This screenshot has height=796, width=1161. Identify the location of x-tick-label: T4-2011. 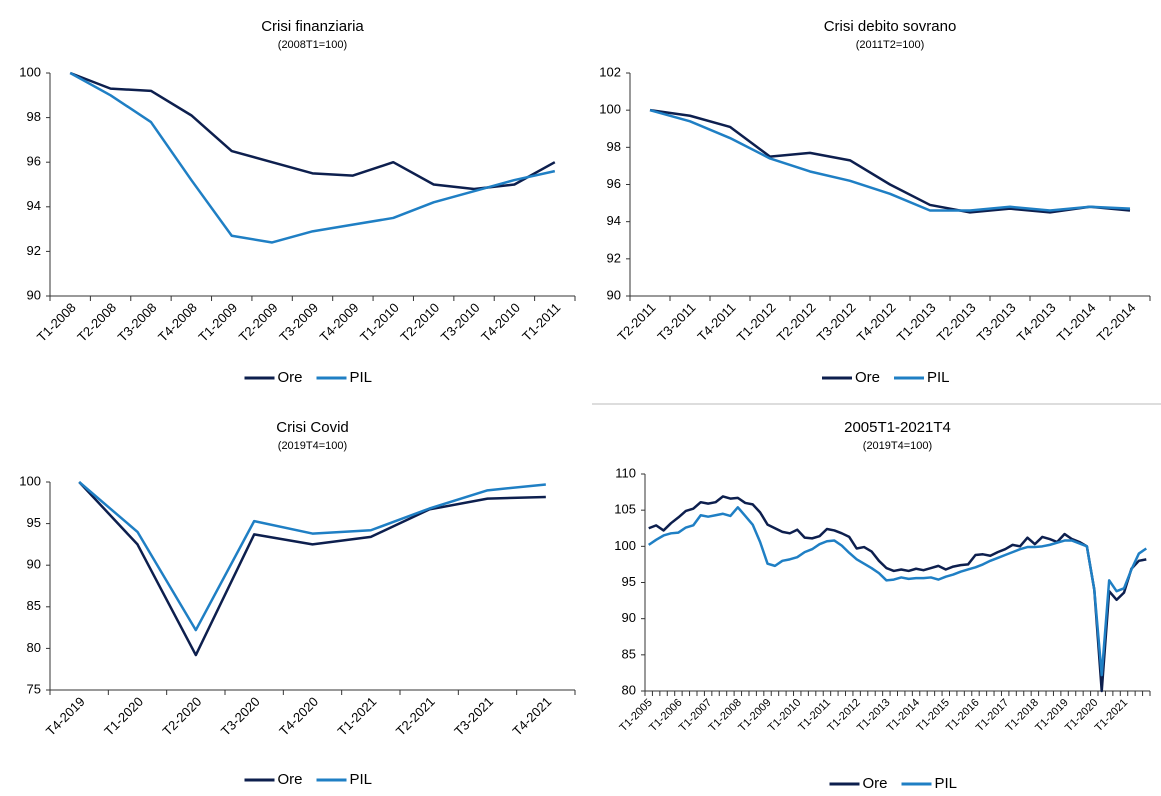
(716, 322).